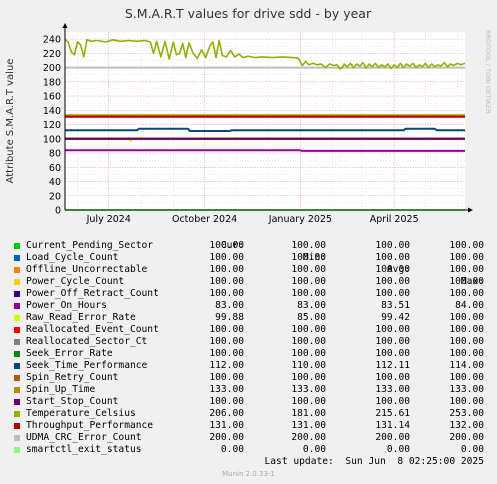 This screenshot has height=484, width=497. I want to click on legend-series-name: Spin_Up_Time, so click(61, 389).